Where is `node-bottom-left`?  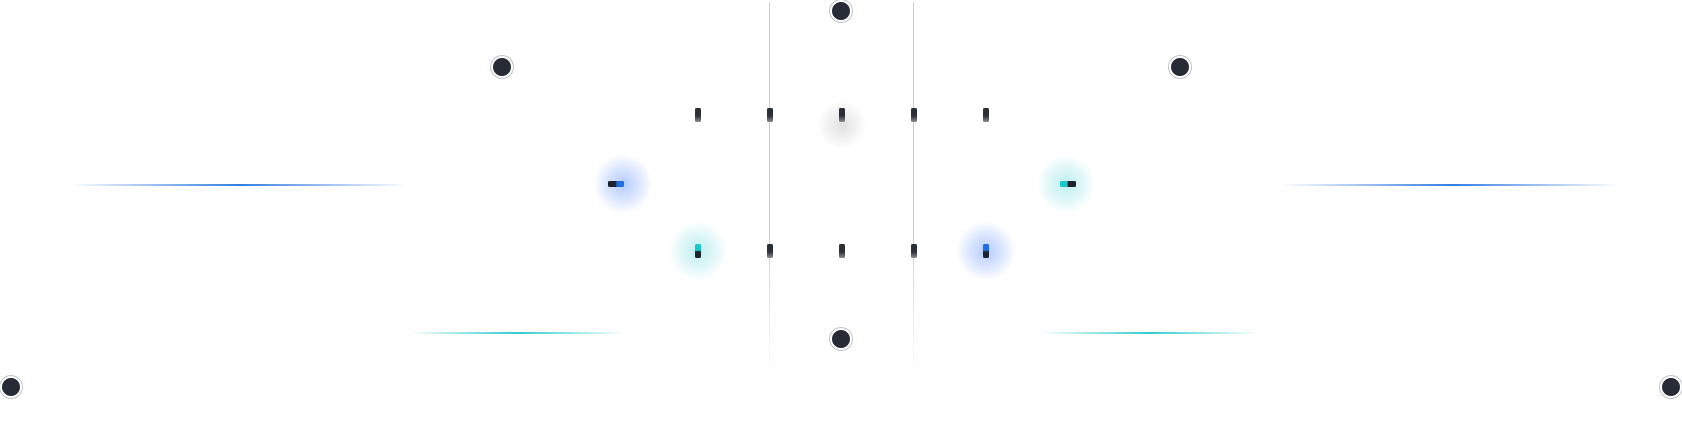 node-bottom-left is located at coordinates (11, 387).